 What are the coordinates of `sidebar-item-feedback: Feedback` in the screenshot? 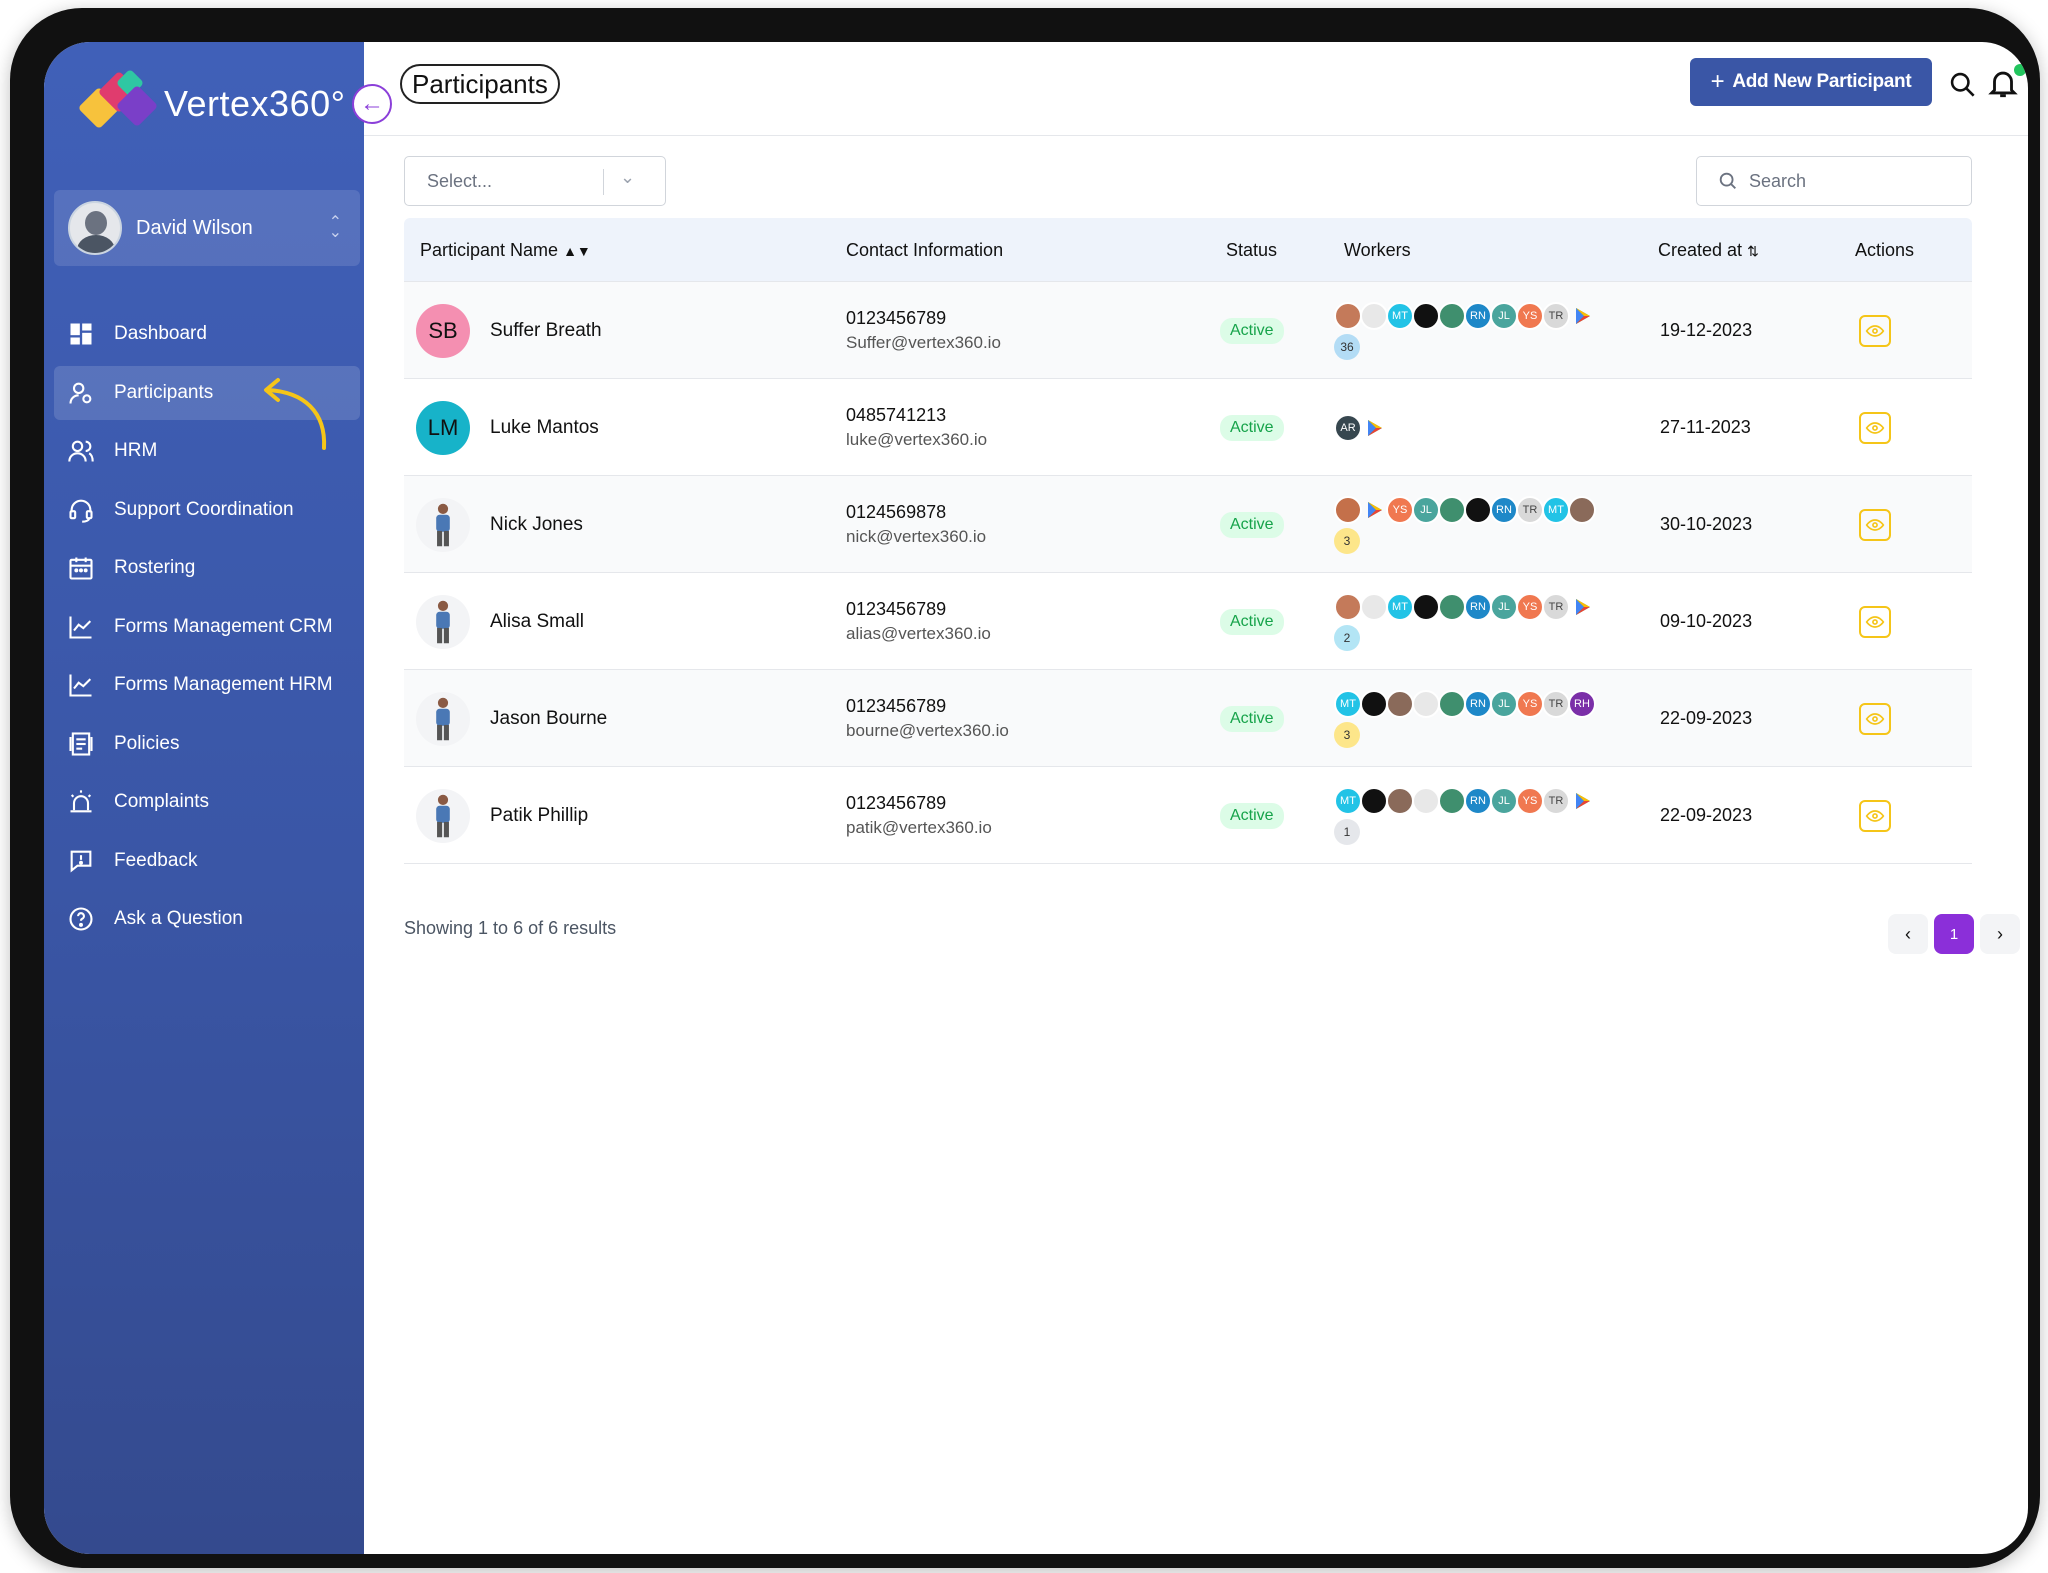 It's located at (207, 861).